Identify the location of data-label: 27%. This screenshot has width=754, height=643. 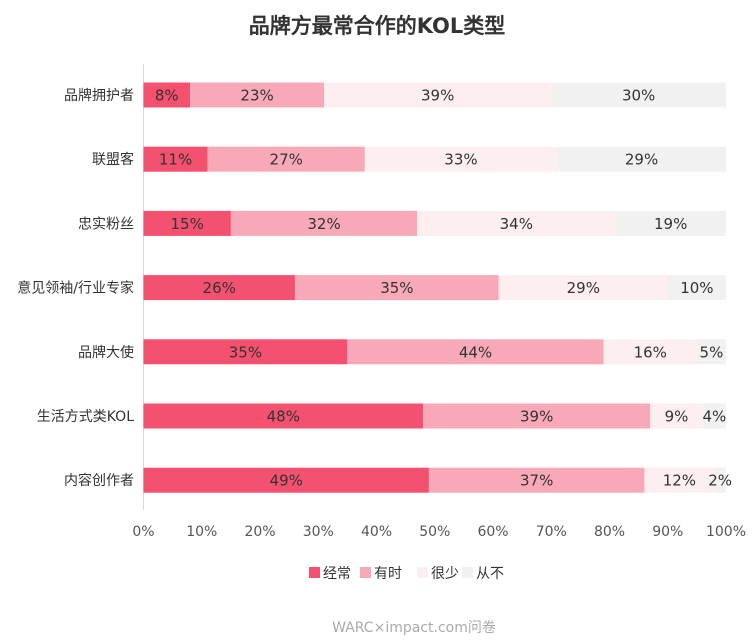
(286, 160).